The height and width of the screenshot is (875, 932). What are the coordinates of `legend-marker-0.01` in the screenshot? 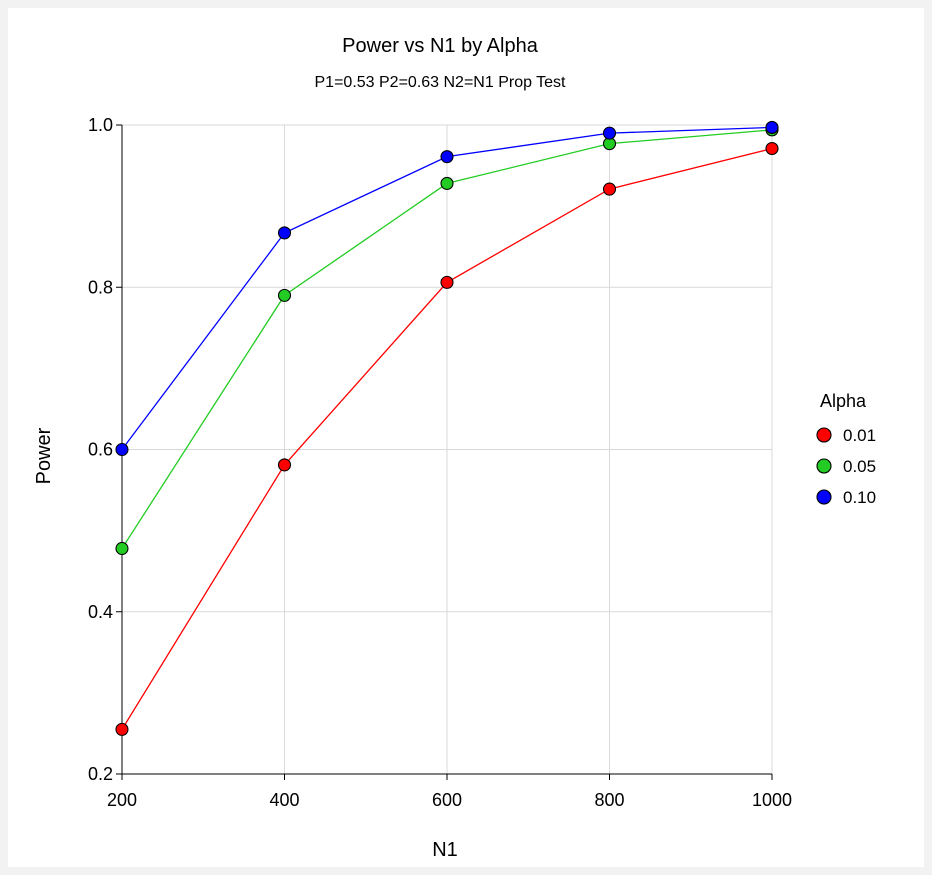 It's located at (824, 435).